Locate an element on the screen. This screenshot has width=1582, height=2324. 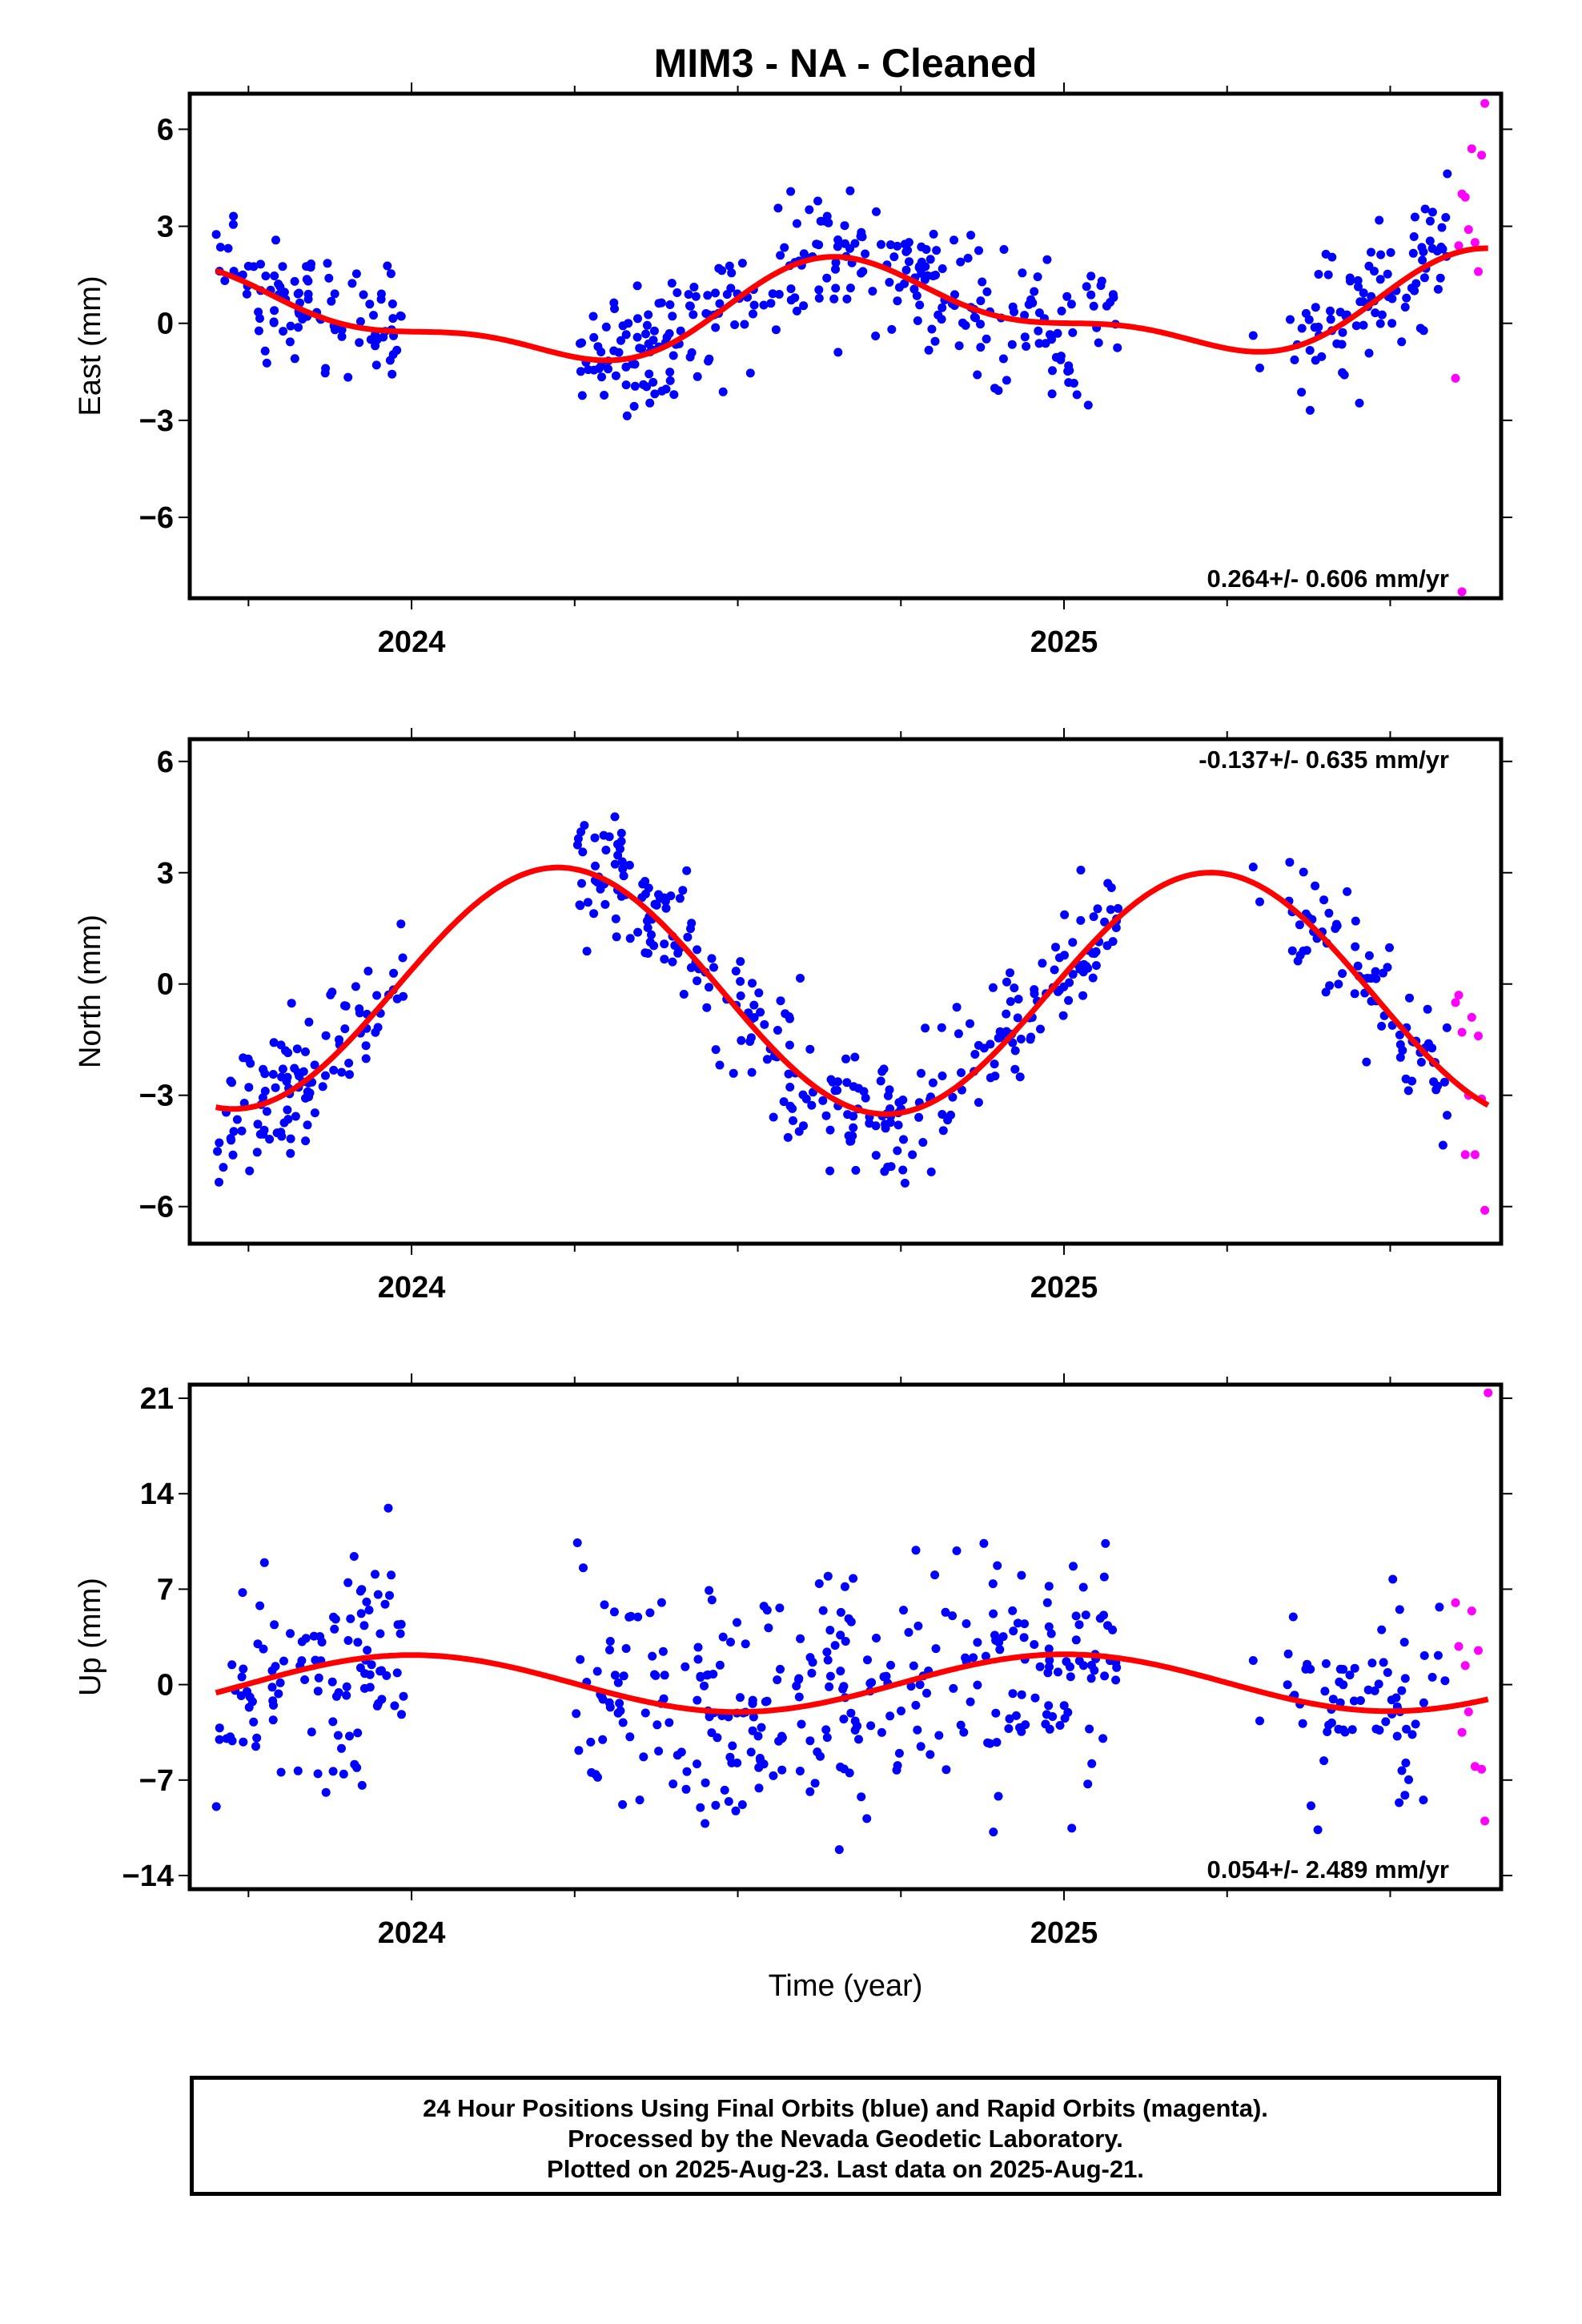
rapid-orbit-point is located at coordinates (1456, 1602).